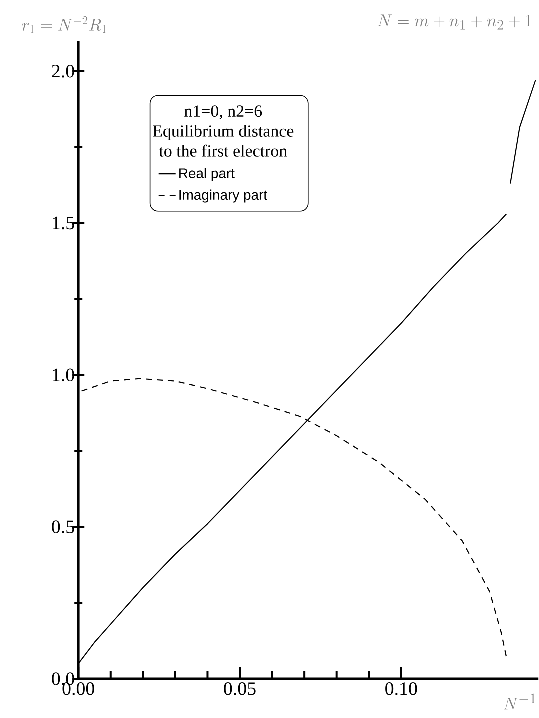 This screenshot has height=718, width=539. What do you see at coordinates (224, 196) in the screenshot?
I see `legend-label: Imaginary part` at bounding box center [224, 196].